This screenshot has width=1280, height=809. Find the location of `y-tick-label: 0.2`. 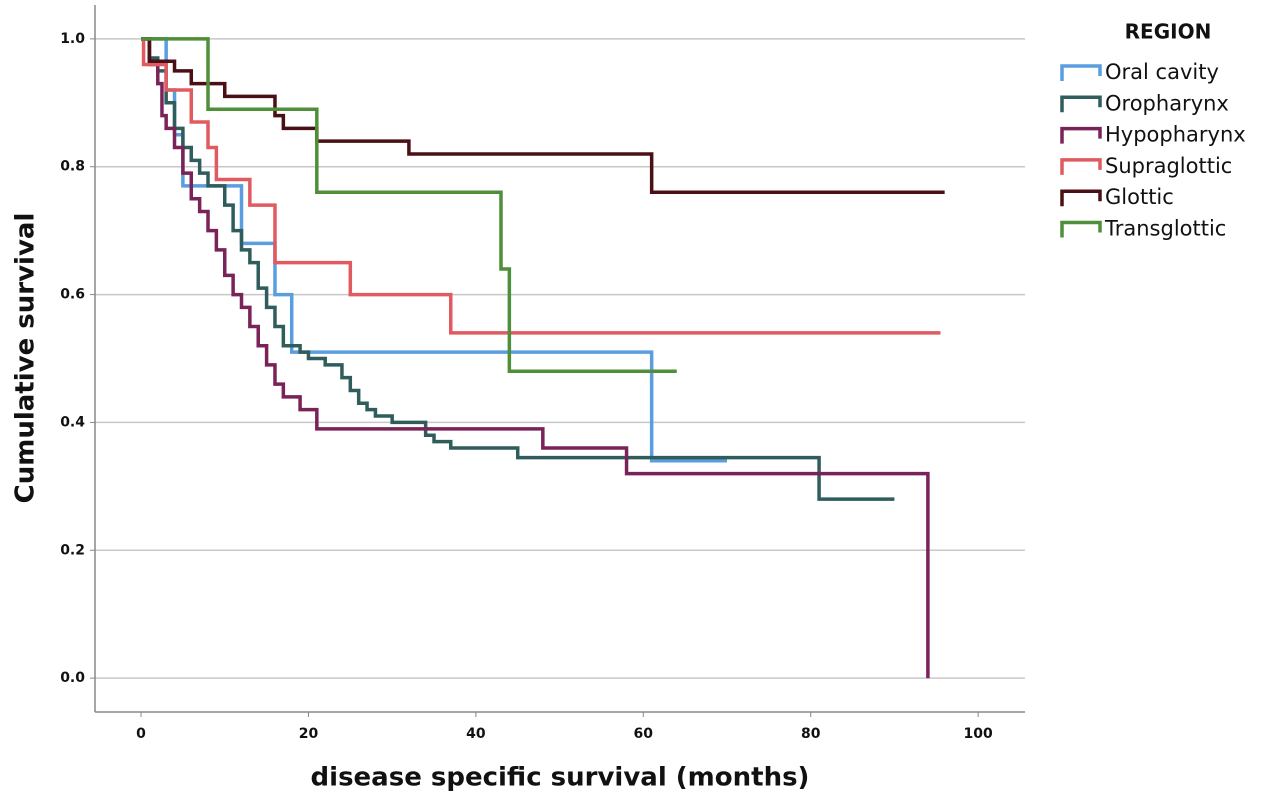

y-tick-label: 0.2 is located at coordinates (72, 550).